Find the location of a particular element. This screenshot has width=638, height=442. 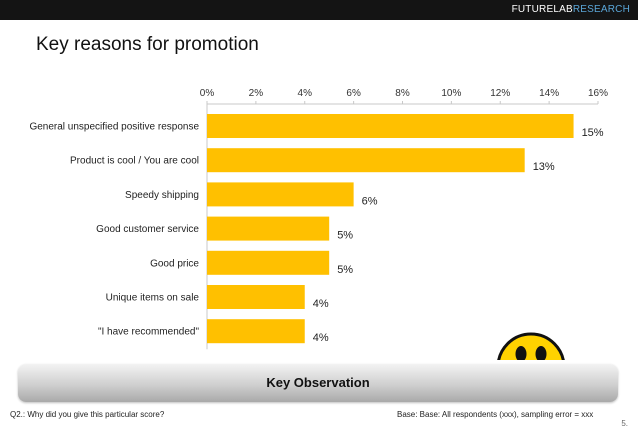

data-label: 6% is located at coordinates (370, 201).